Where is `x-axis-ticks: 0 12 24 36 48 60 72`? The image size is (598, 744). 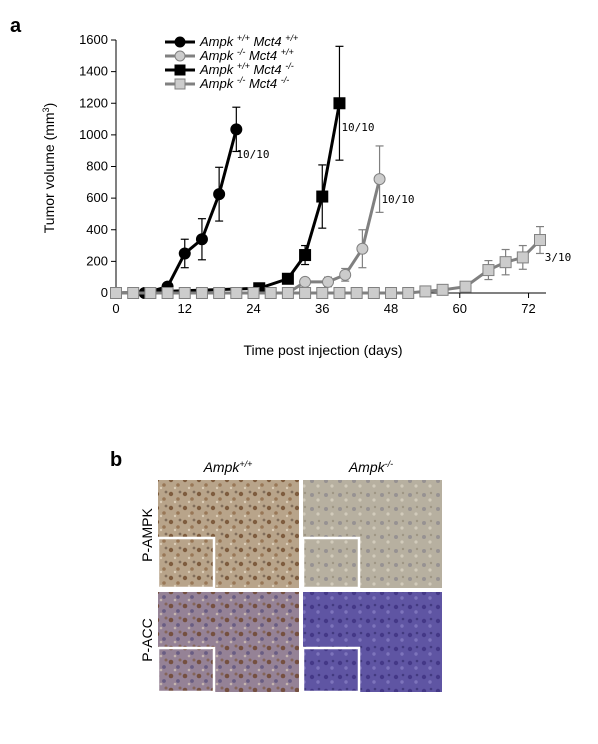 x-axis-ticks: 0 12 24 36 48 60 72 is located at coordinates (324, 304).